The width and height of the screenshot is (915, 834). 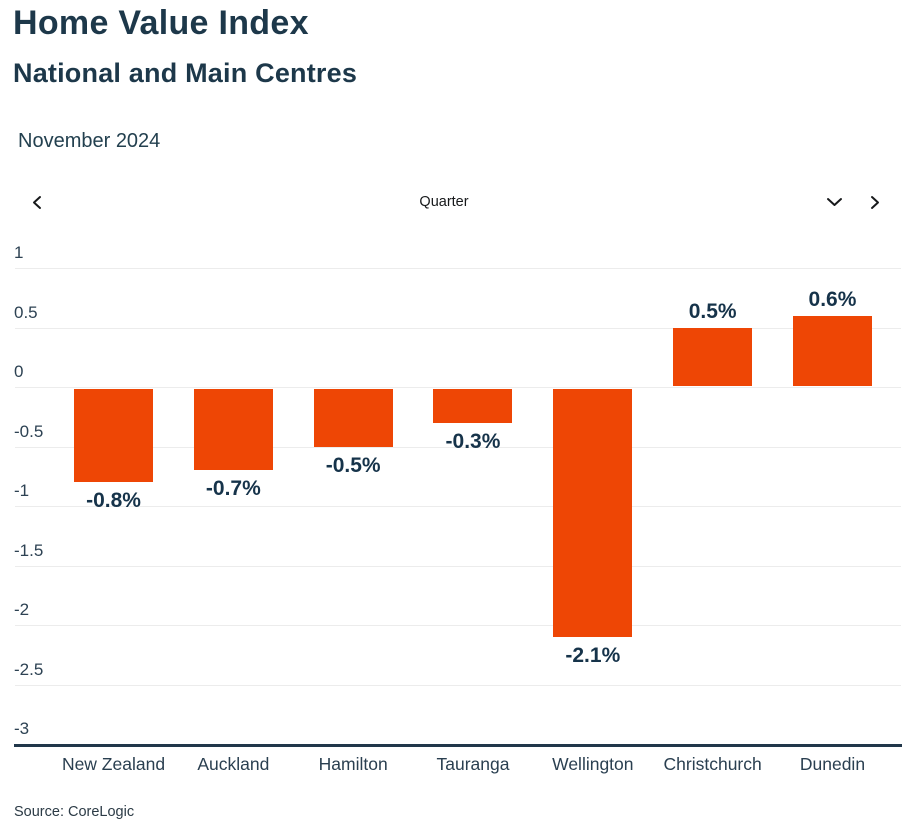 What do you see at coordinates (473, 441) in the screenshot?
I see `bar-value-label: -0.3%` at bounding box center [473, 441].